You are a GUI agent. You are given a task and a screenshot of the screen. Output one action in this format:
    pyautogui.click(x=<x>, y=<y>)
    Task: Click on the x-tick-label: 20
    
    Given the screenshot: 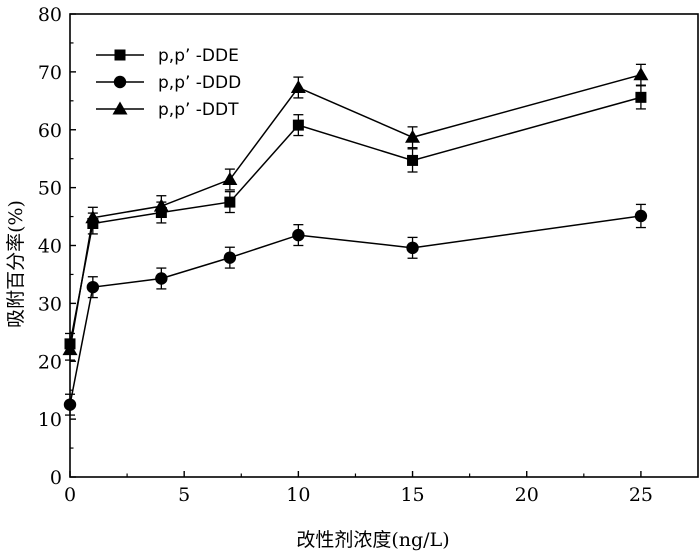 What is the action you would take?
    pyautogui.click(x=527, y=495)
    